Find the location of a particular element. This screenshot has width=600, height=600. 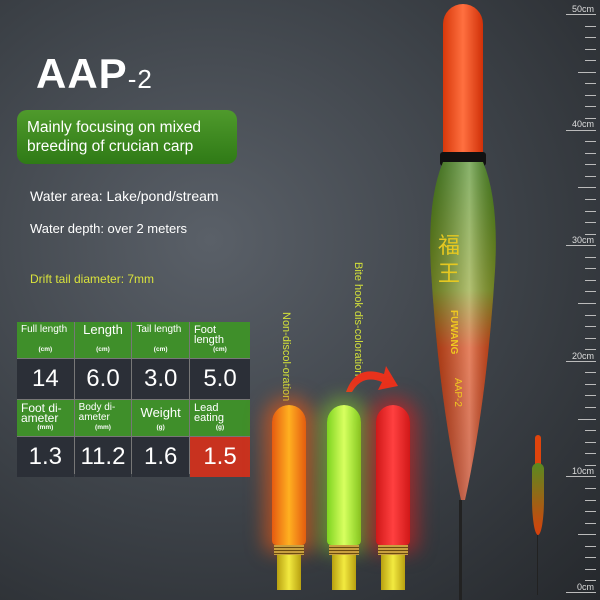

spec-header: Weight (g) is located at coordinates (160, 418).